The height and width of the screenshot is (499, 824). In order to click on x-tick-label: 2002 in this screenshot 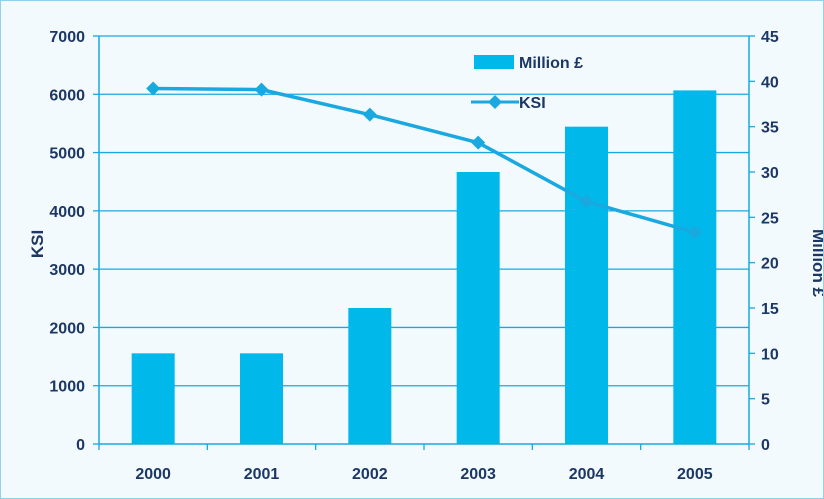, I will do `click(370, 474)`.